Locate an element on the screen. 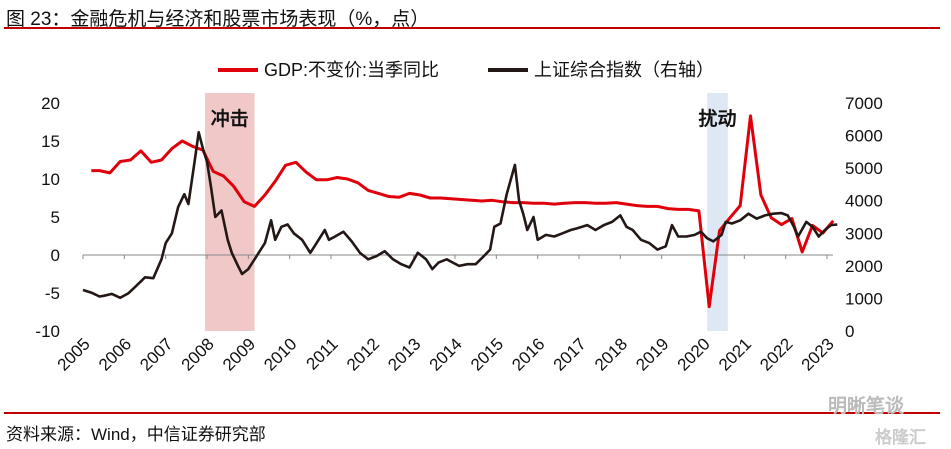  x-tick-label: 2006 is located at coordinates (115, 354).